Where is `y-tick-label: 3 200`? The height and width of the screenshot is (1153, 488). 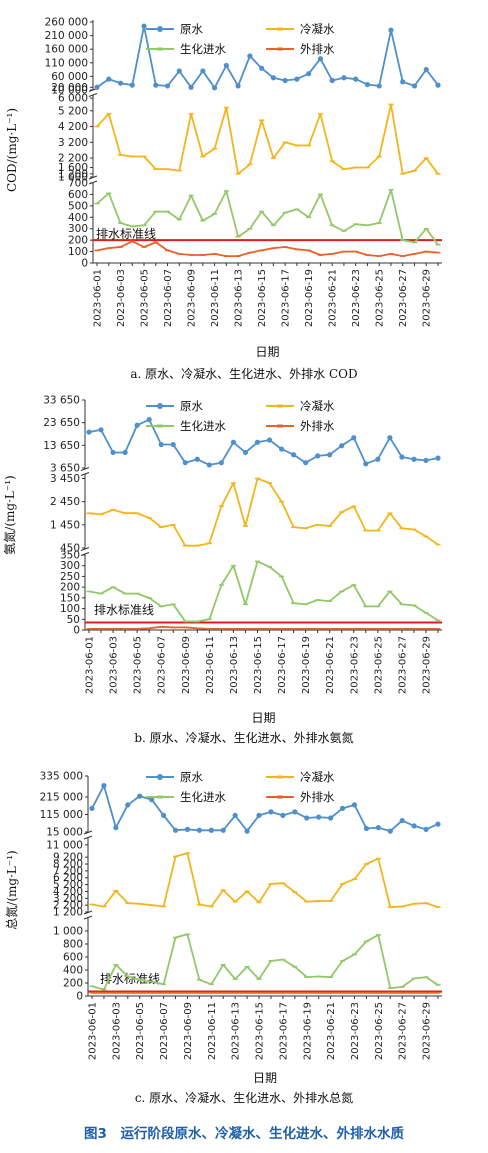 y-tick-label: 3 200 is located at coordinates (68, 899).